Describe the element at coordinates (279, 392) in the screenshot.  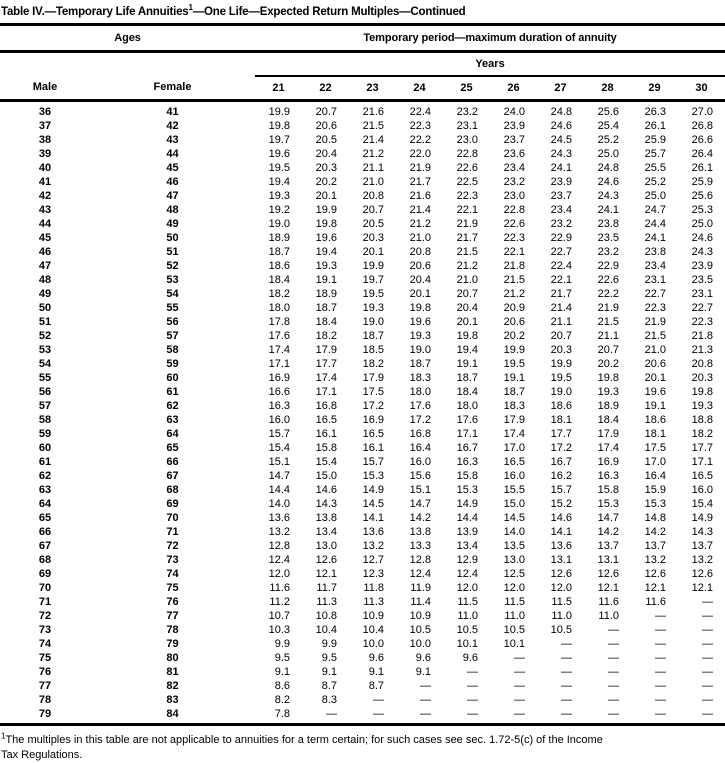
I see `multiple-value-cell: 16.6` at that location.